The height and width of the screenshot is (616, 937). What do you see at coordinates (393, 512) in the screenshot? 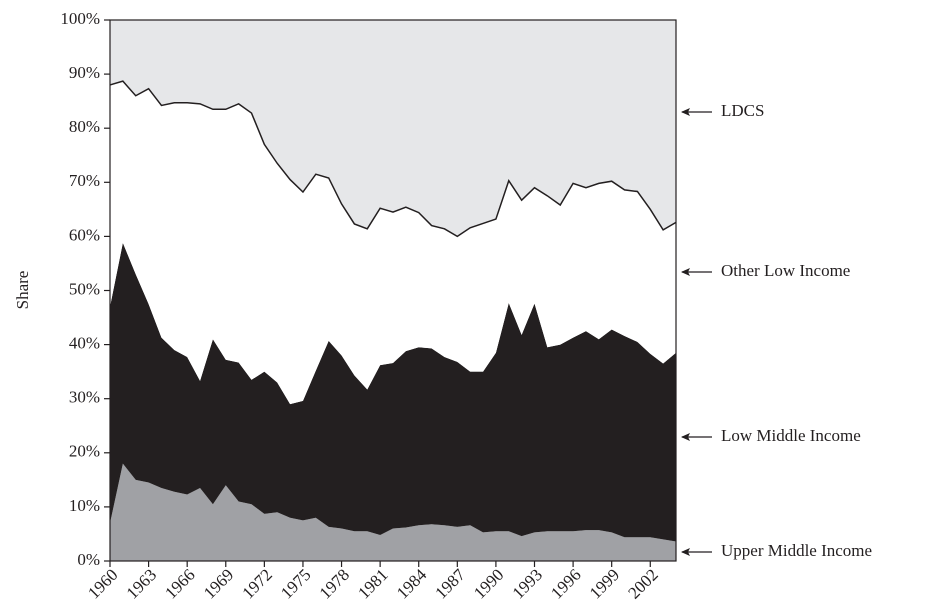
I see `area` at bounding box center [393, 512].